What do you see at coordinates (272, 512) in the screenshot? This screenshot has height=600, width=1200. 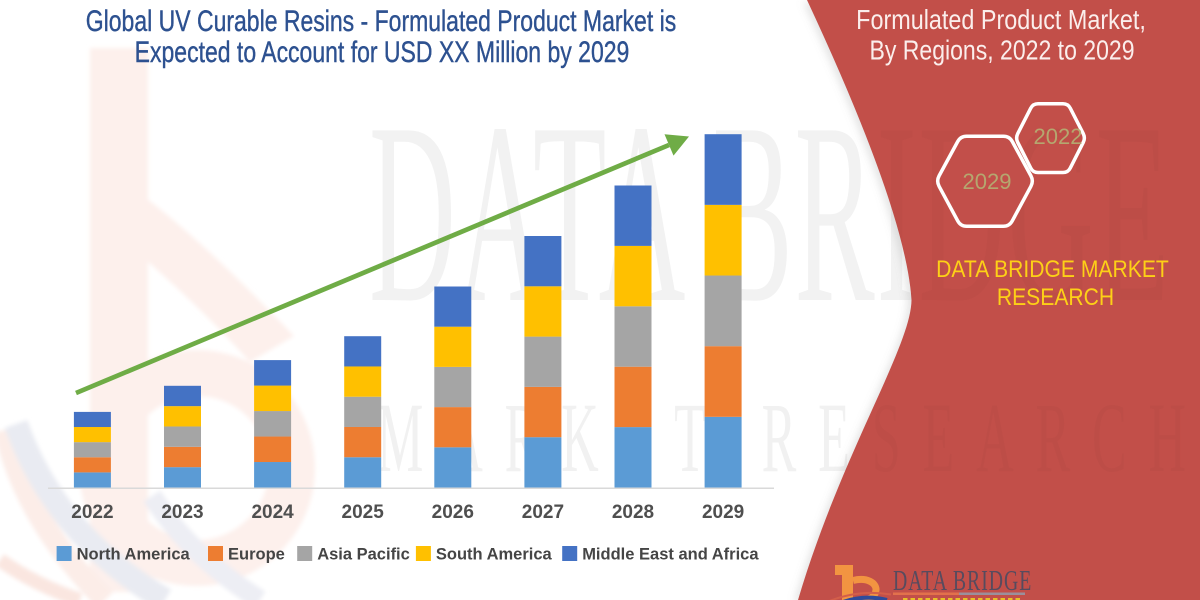 I see `svg-text: 2024` at bounding box center [272, 512].